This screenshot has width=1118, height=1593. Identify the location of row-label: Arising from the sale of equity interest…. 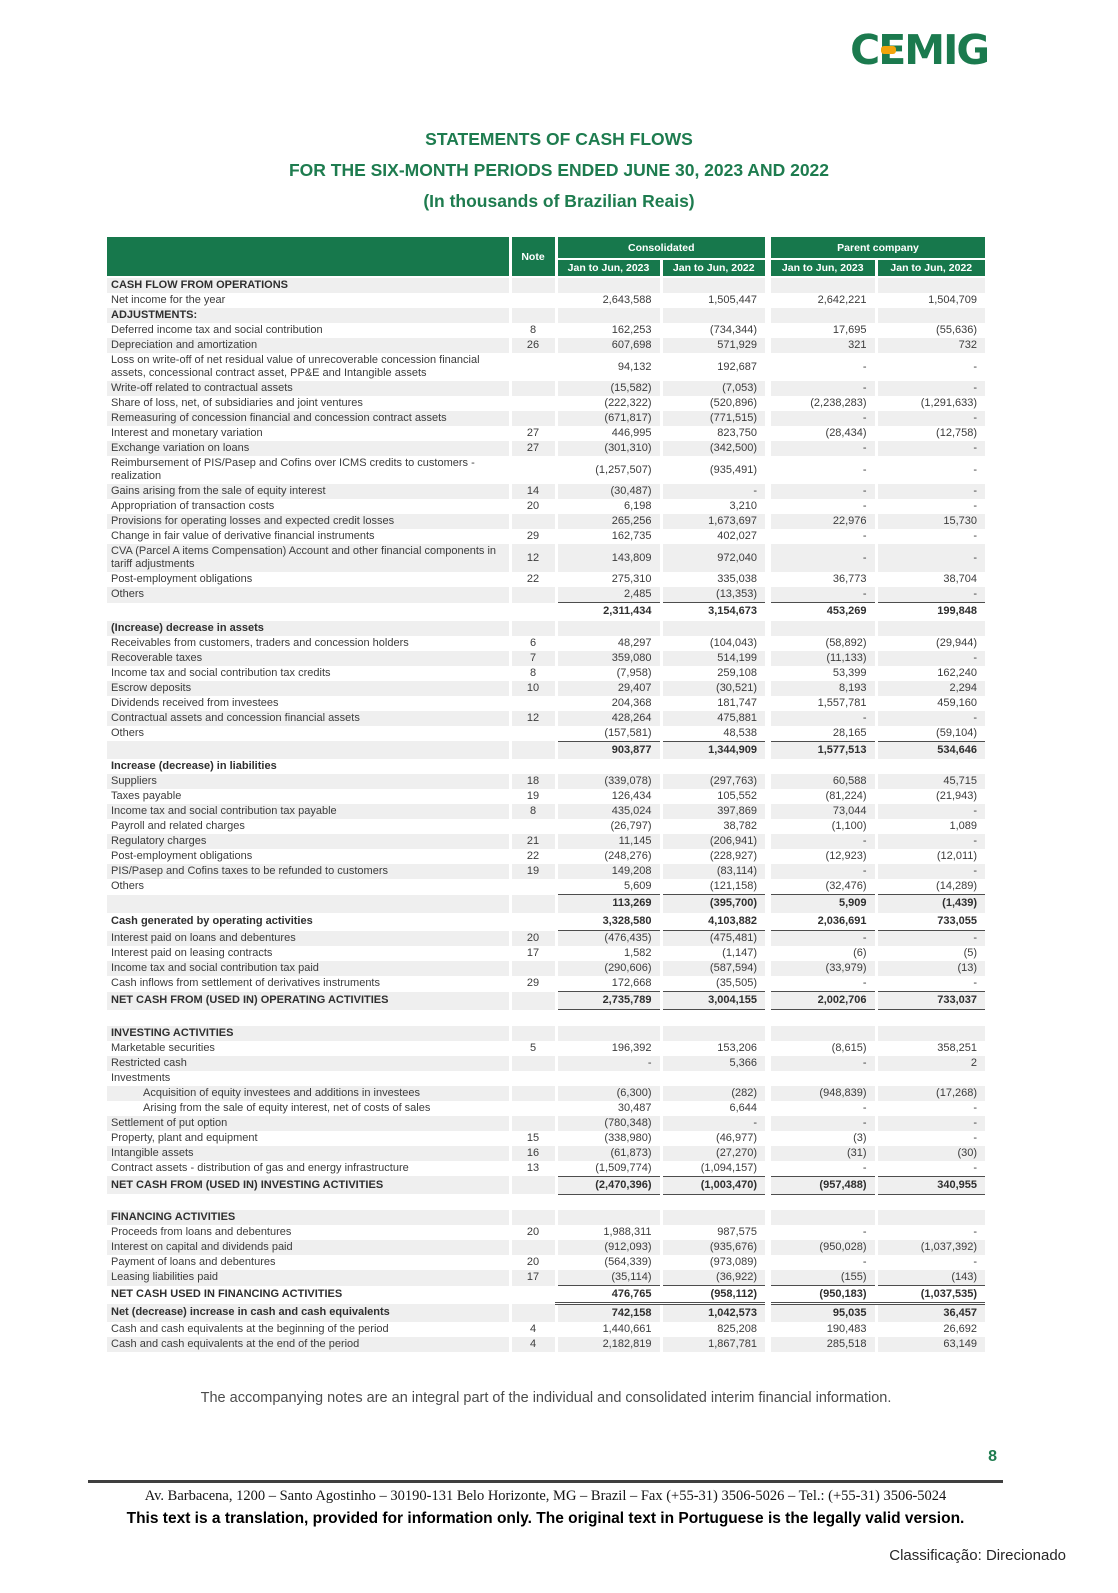
(308, 1108).